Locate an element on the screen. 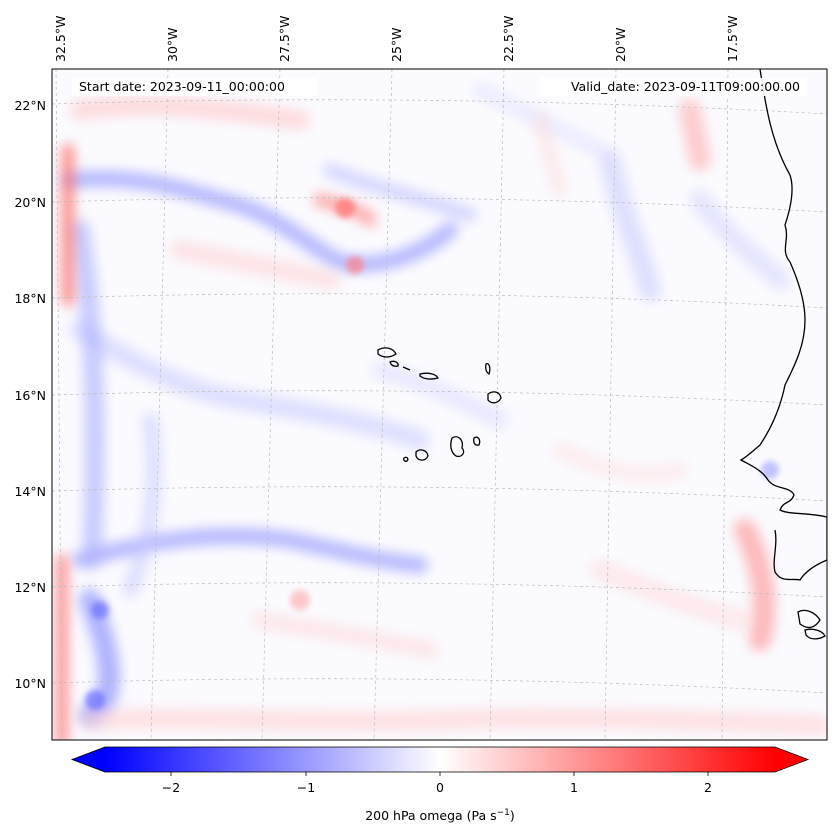  lon-label-25w: 25°W is located at coordinates (396, 44).